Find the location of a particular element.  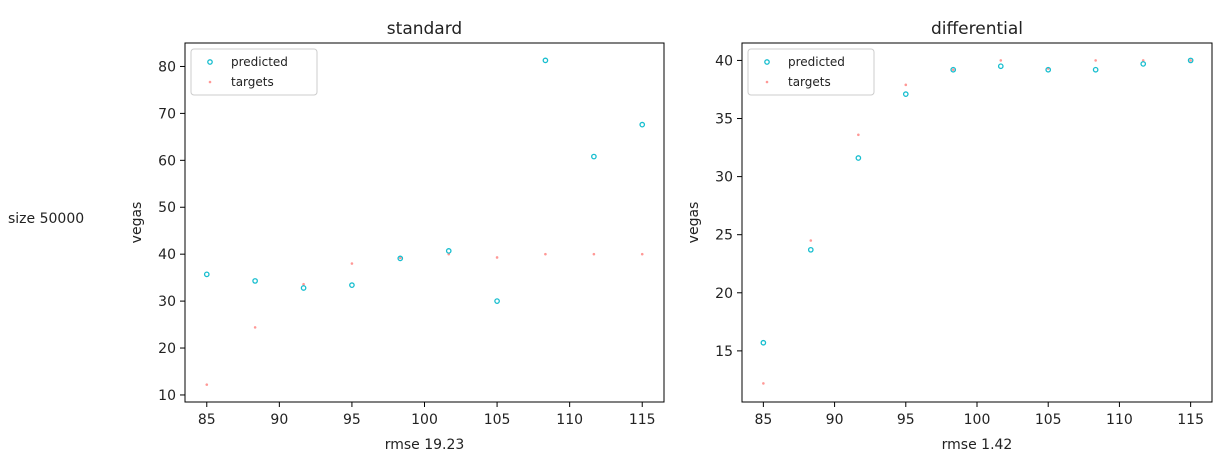

standard-y-tick-label: 80 is located at coordinates (167, 67).